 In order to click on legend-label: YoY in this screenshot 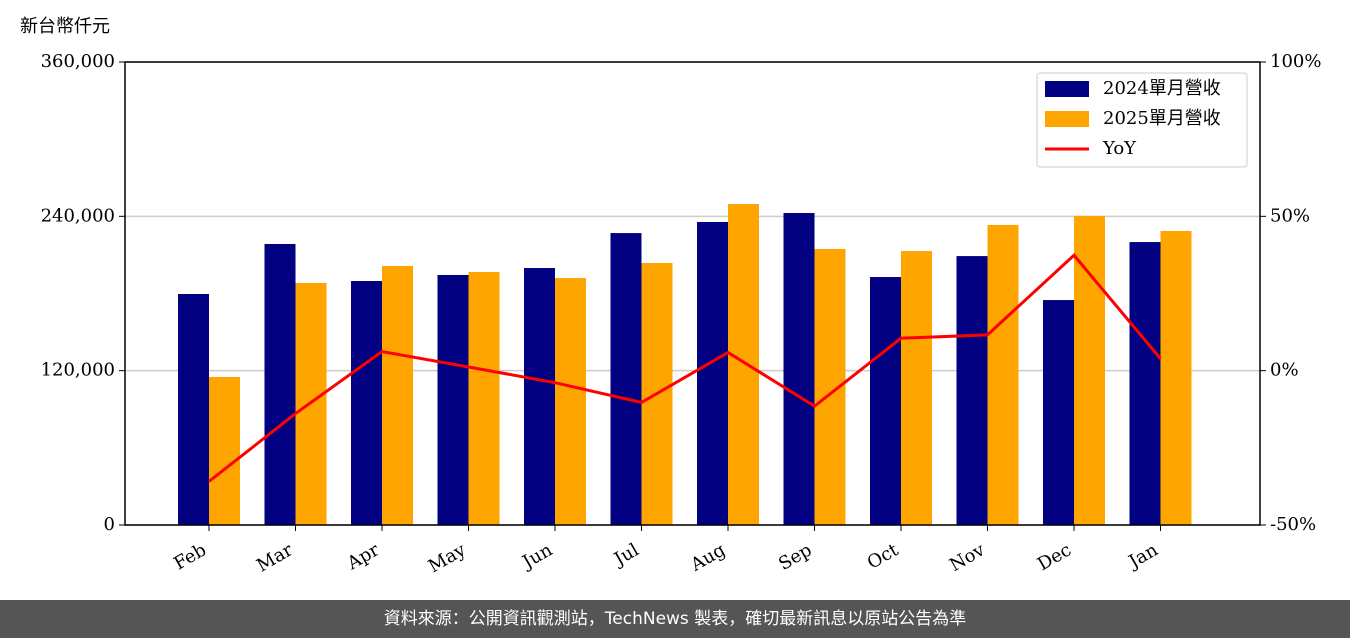, I will do `click(1119, 148)`.